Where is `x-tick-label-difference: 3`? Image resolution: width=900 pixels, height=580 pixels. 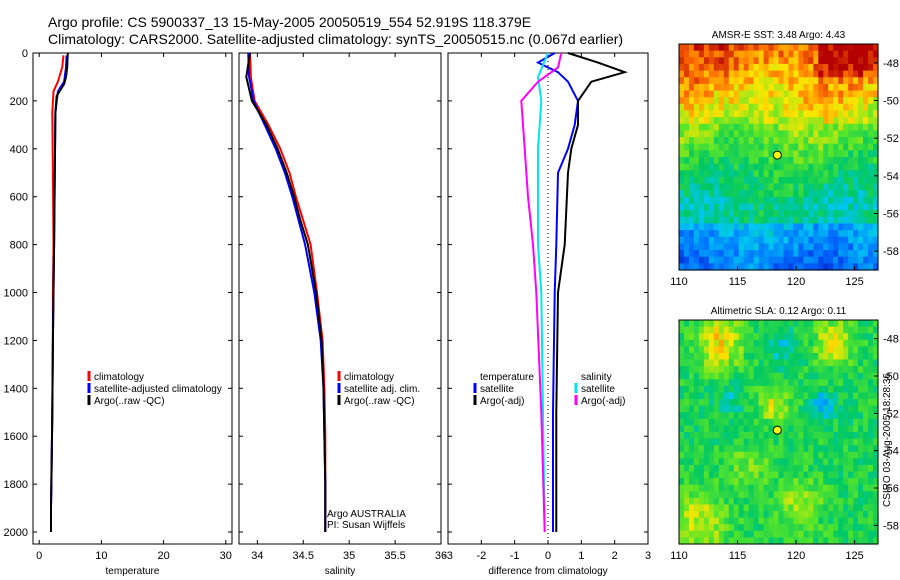 x-tick-label-difference: 3 is located at coordinates (648, 556).